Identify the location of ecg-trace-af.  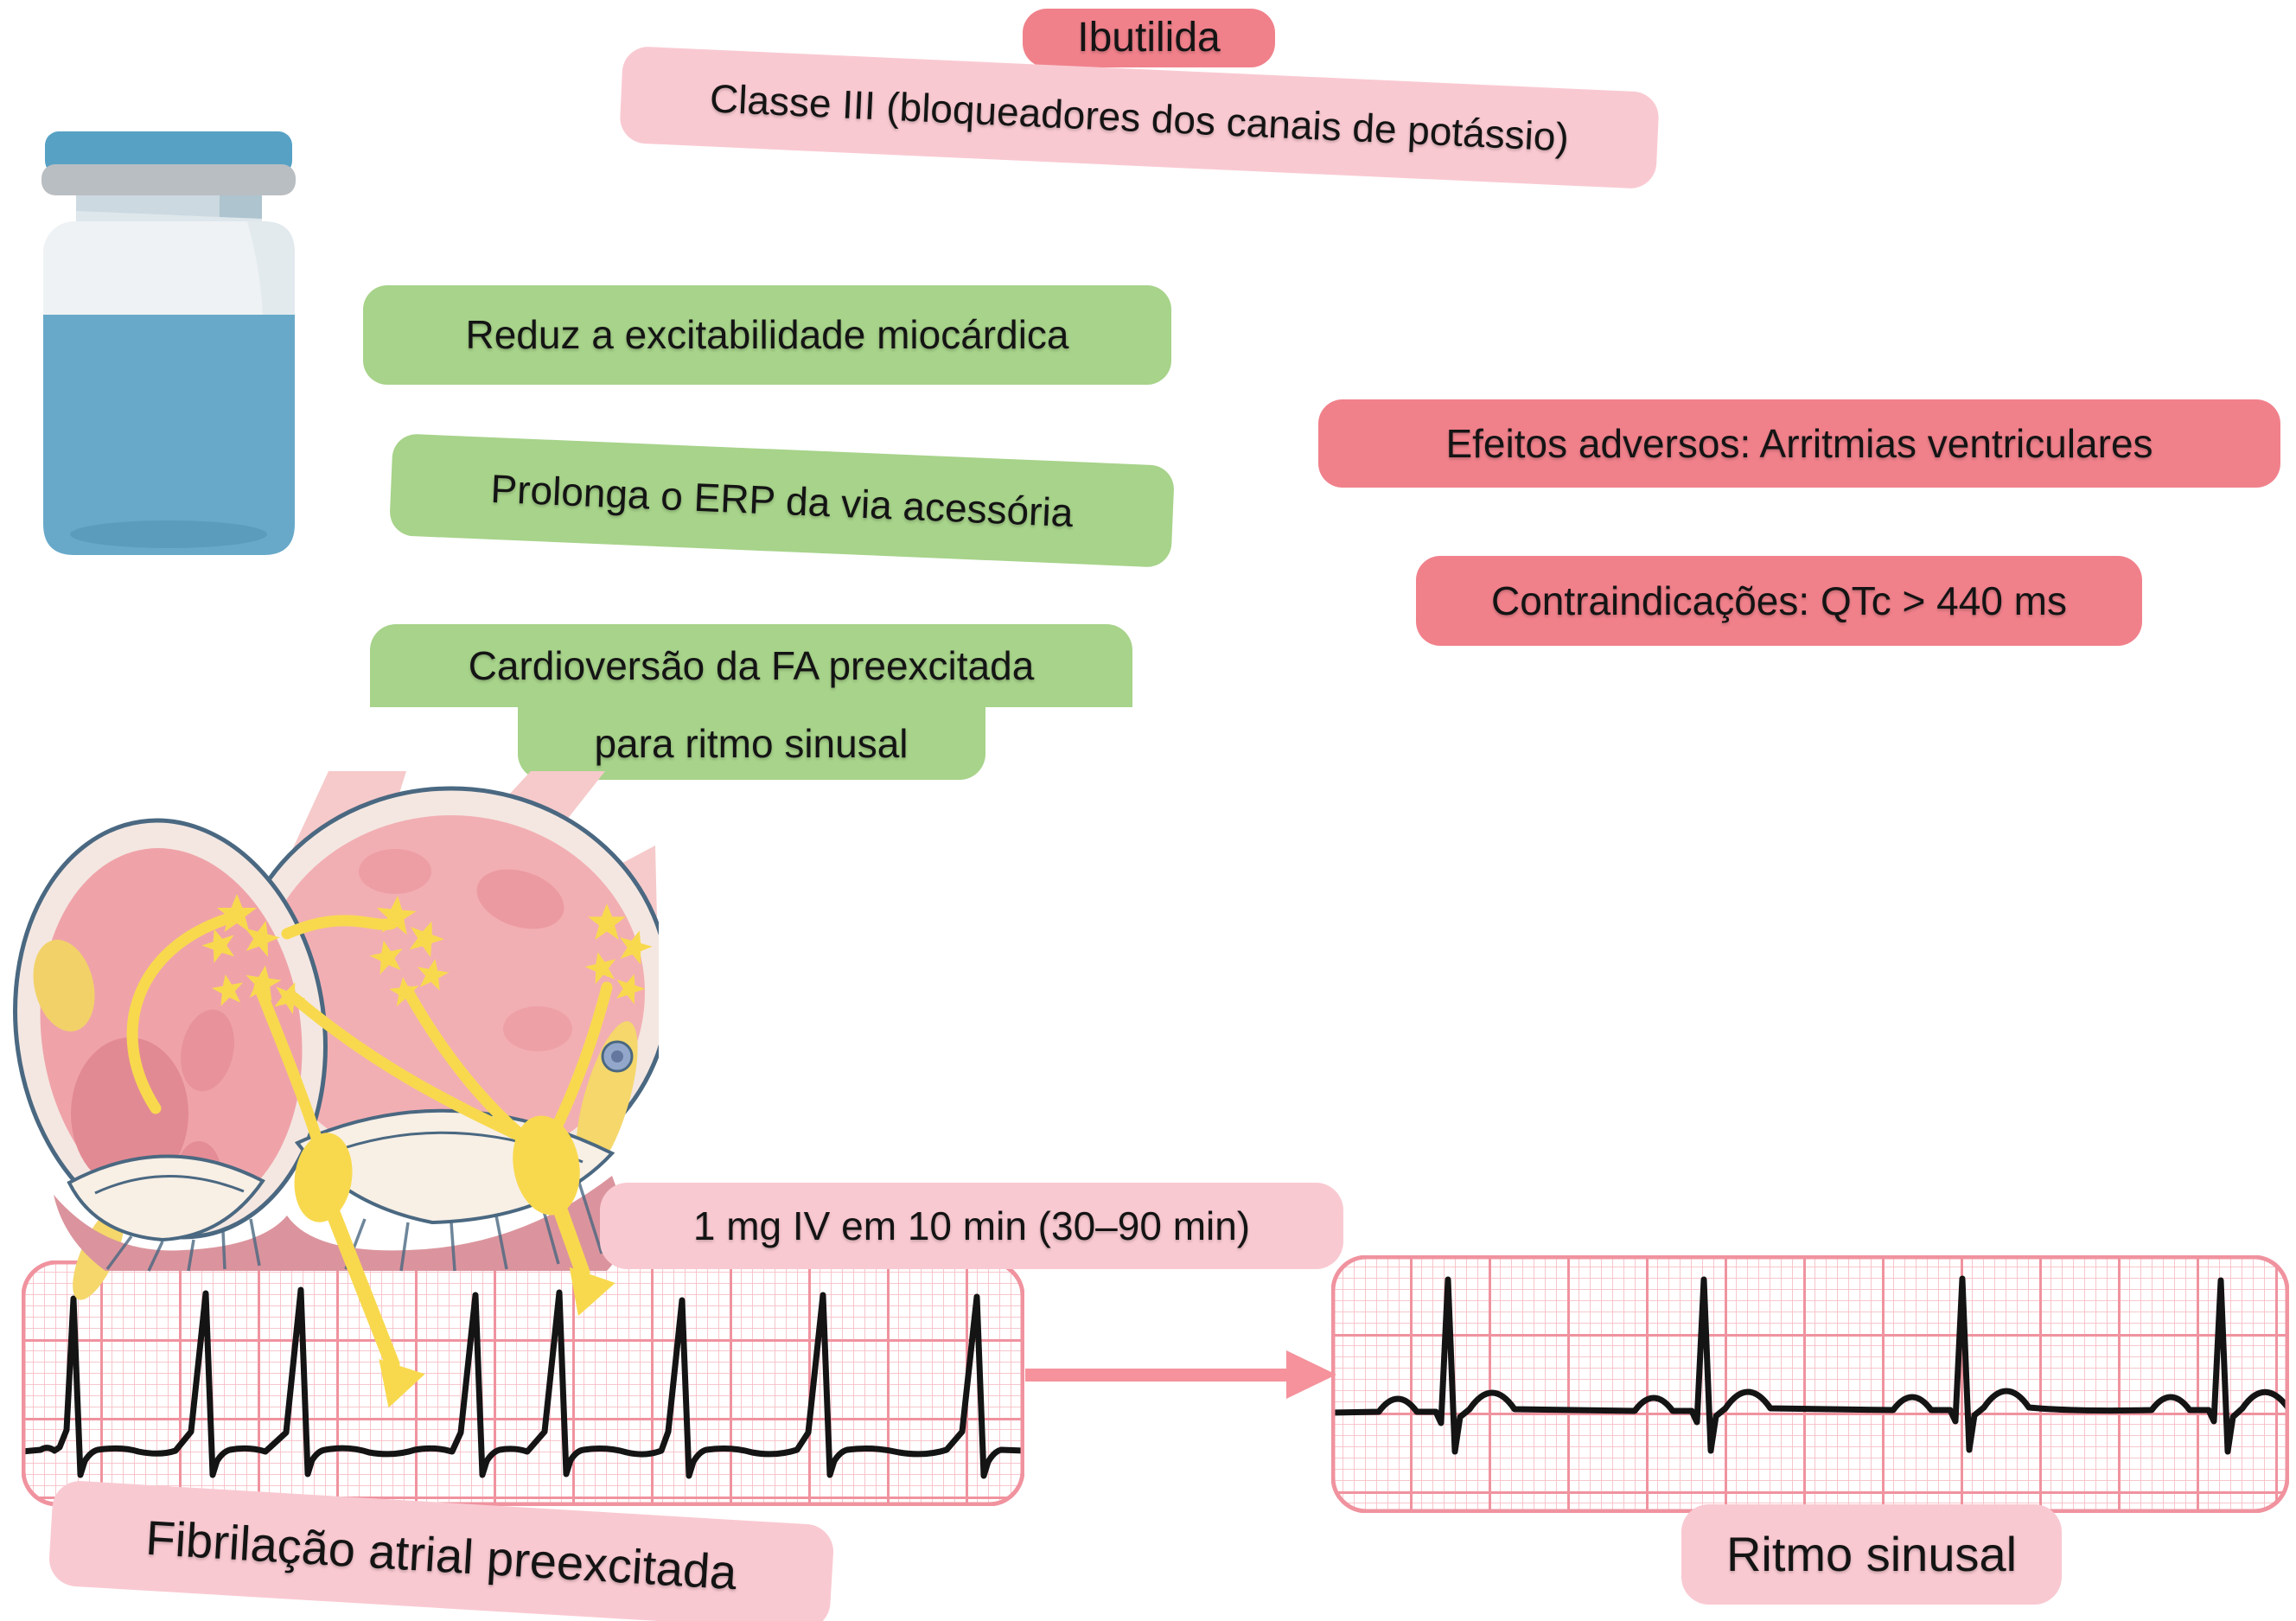
(523, 1382).